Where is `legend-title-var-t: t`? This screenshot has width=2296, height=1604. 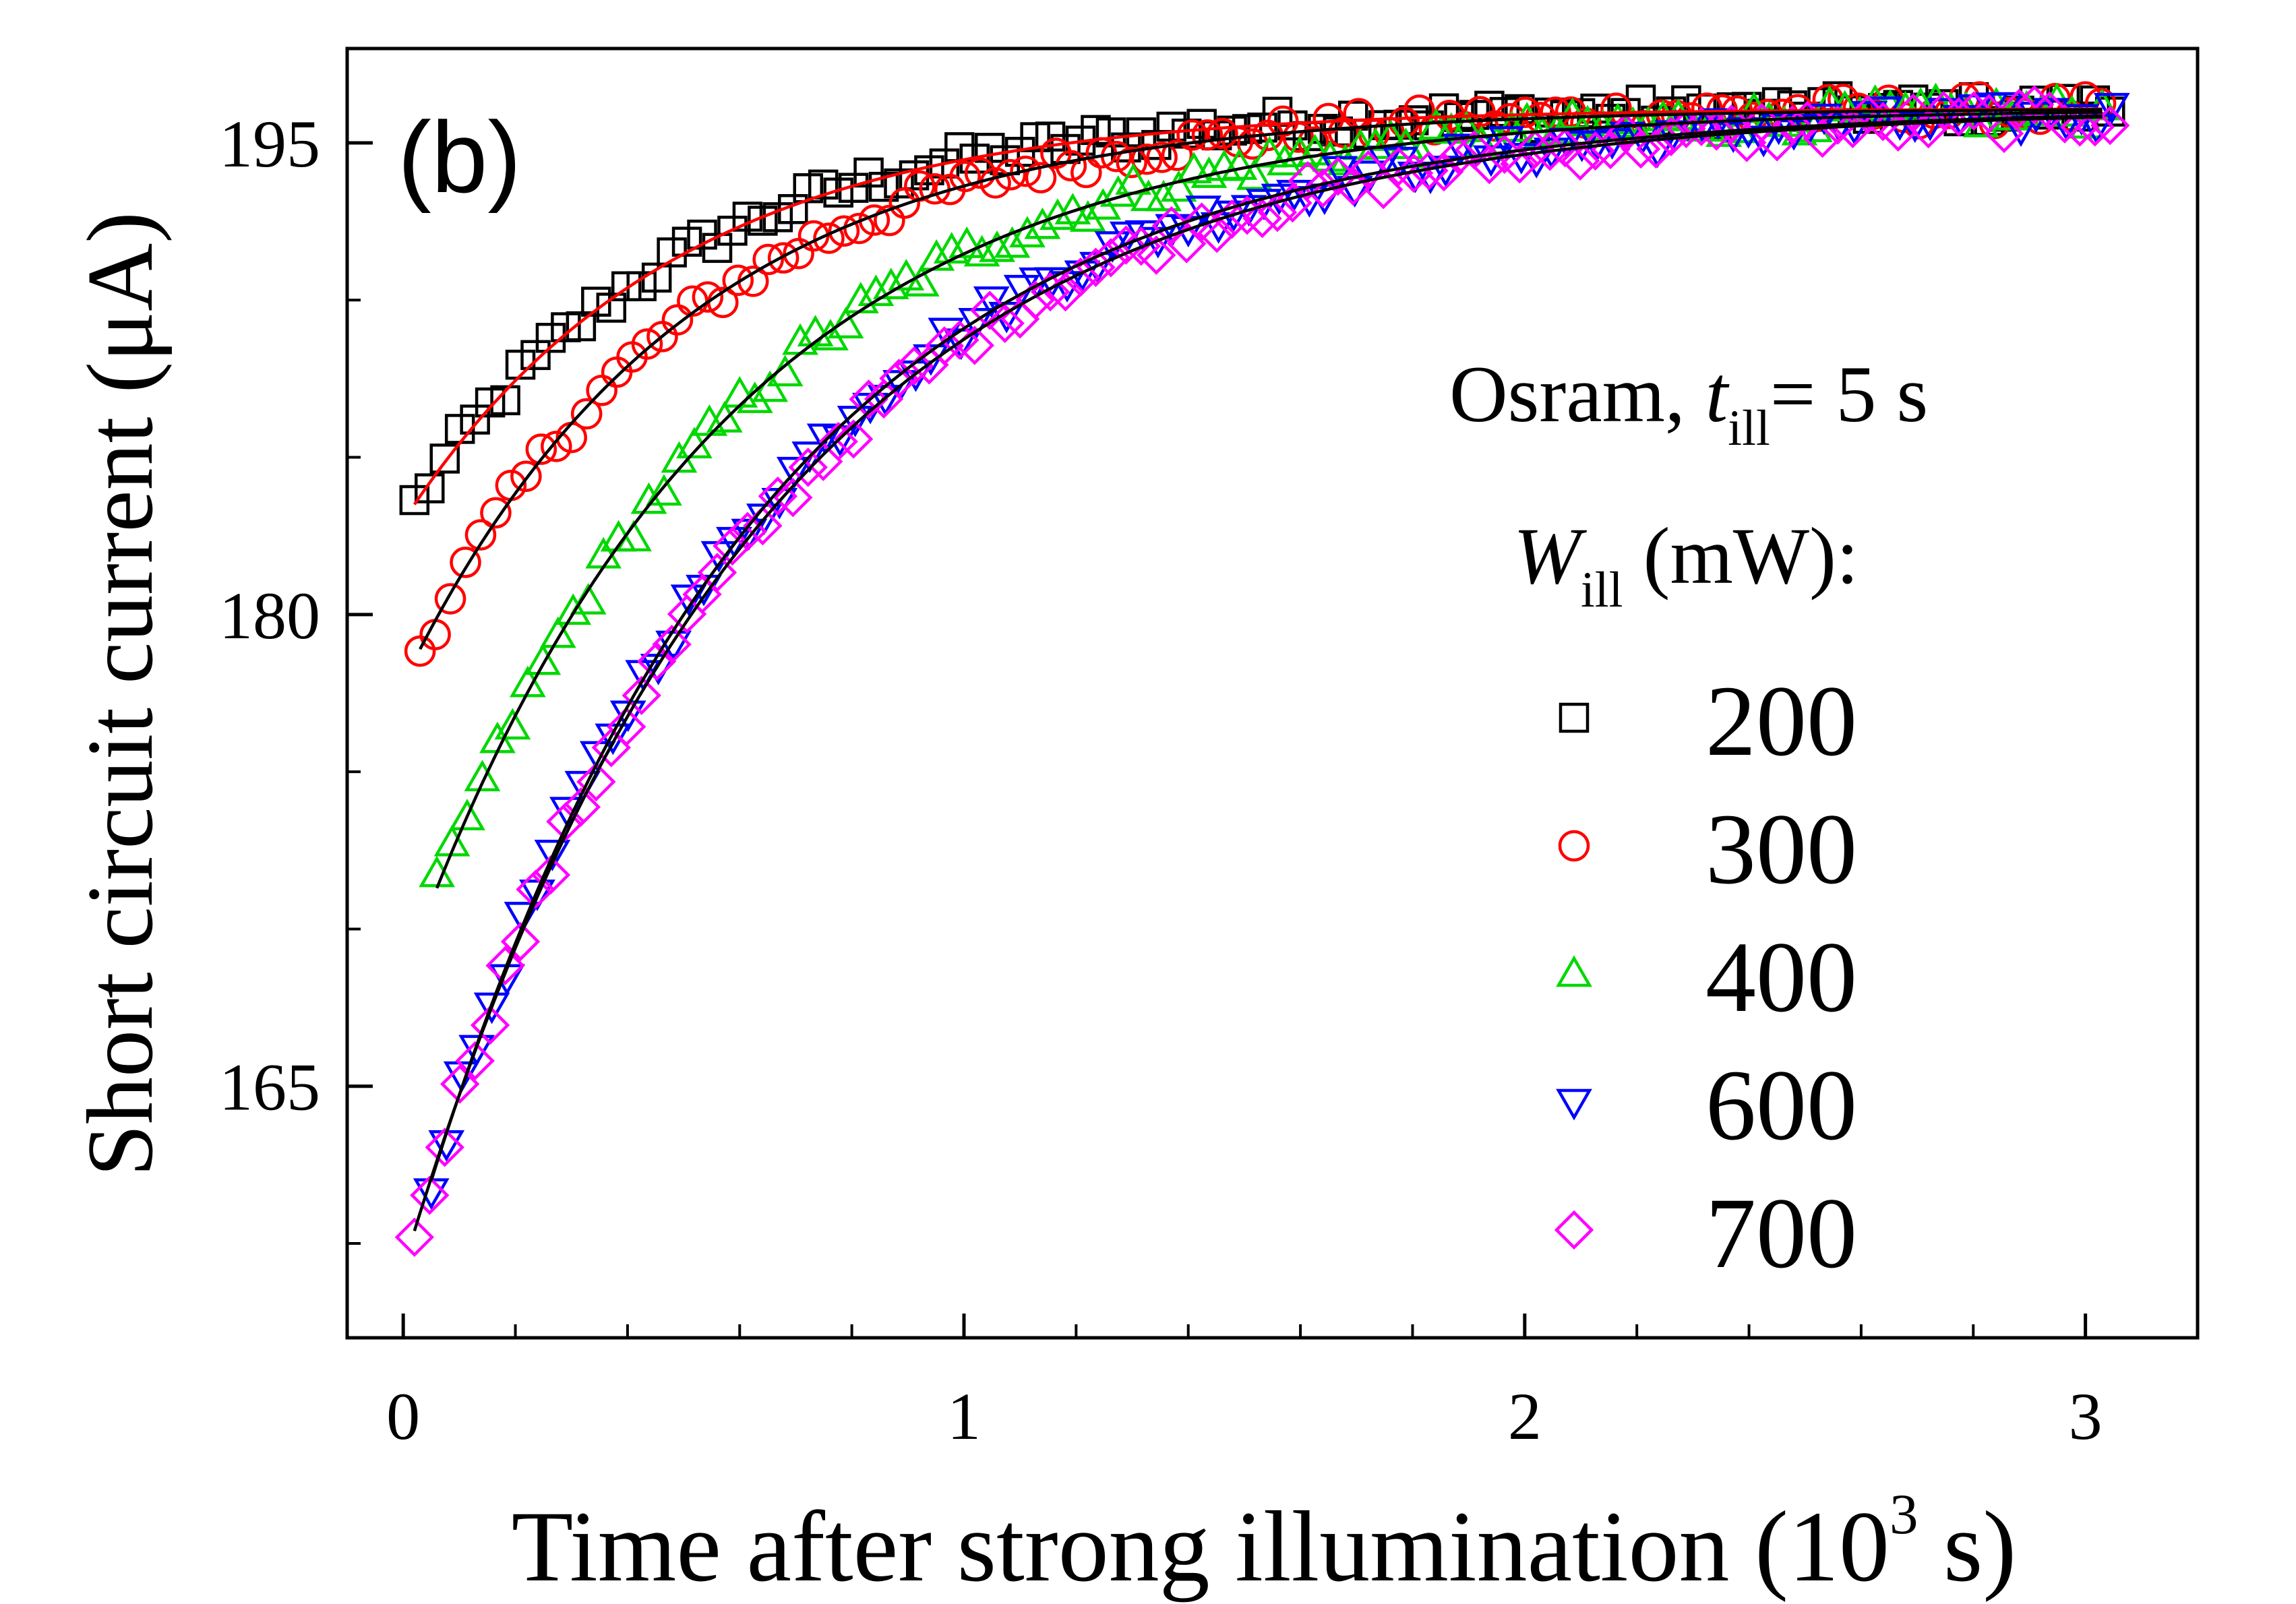 legend-title-var-t: t is located at coordinates (1717, 394).